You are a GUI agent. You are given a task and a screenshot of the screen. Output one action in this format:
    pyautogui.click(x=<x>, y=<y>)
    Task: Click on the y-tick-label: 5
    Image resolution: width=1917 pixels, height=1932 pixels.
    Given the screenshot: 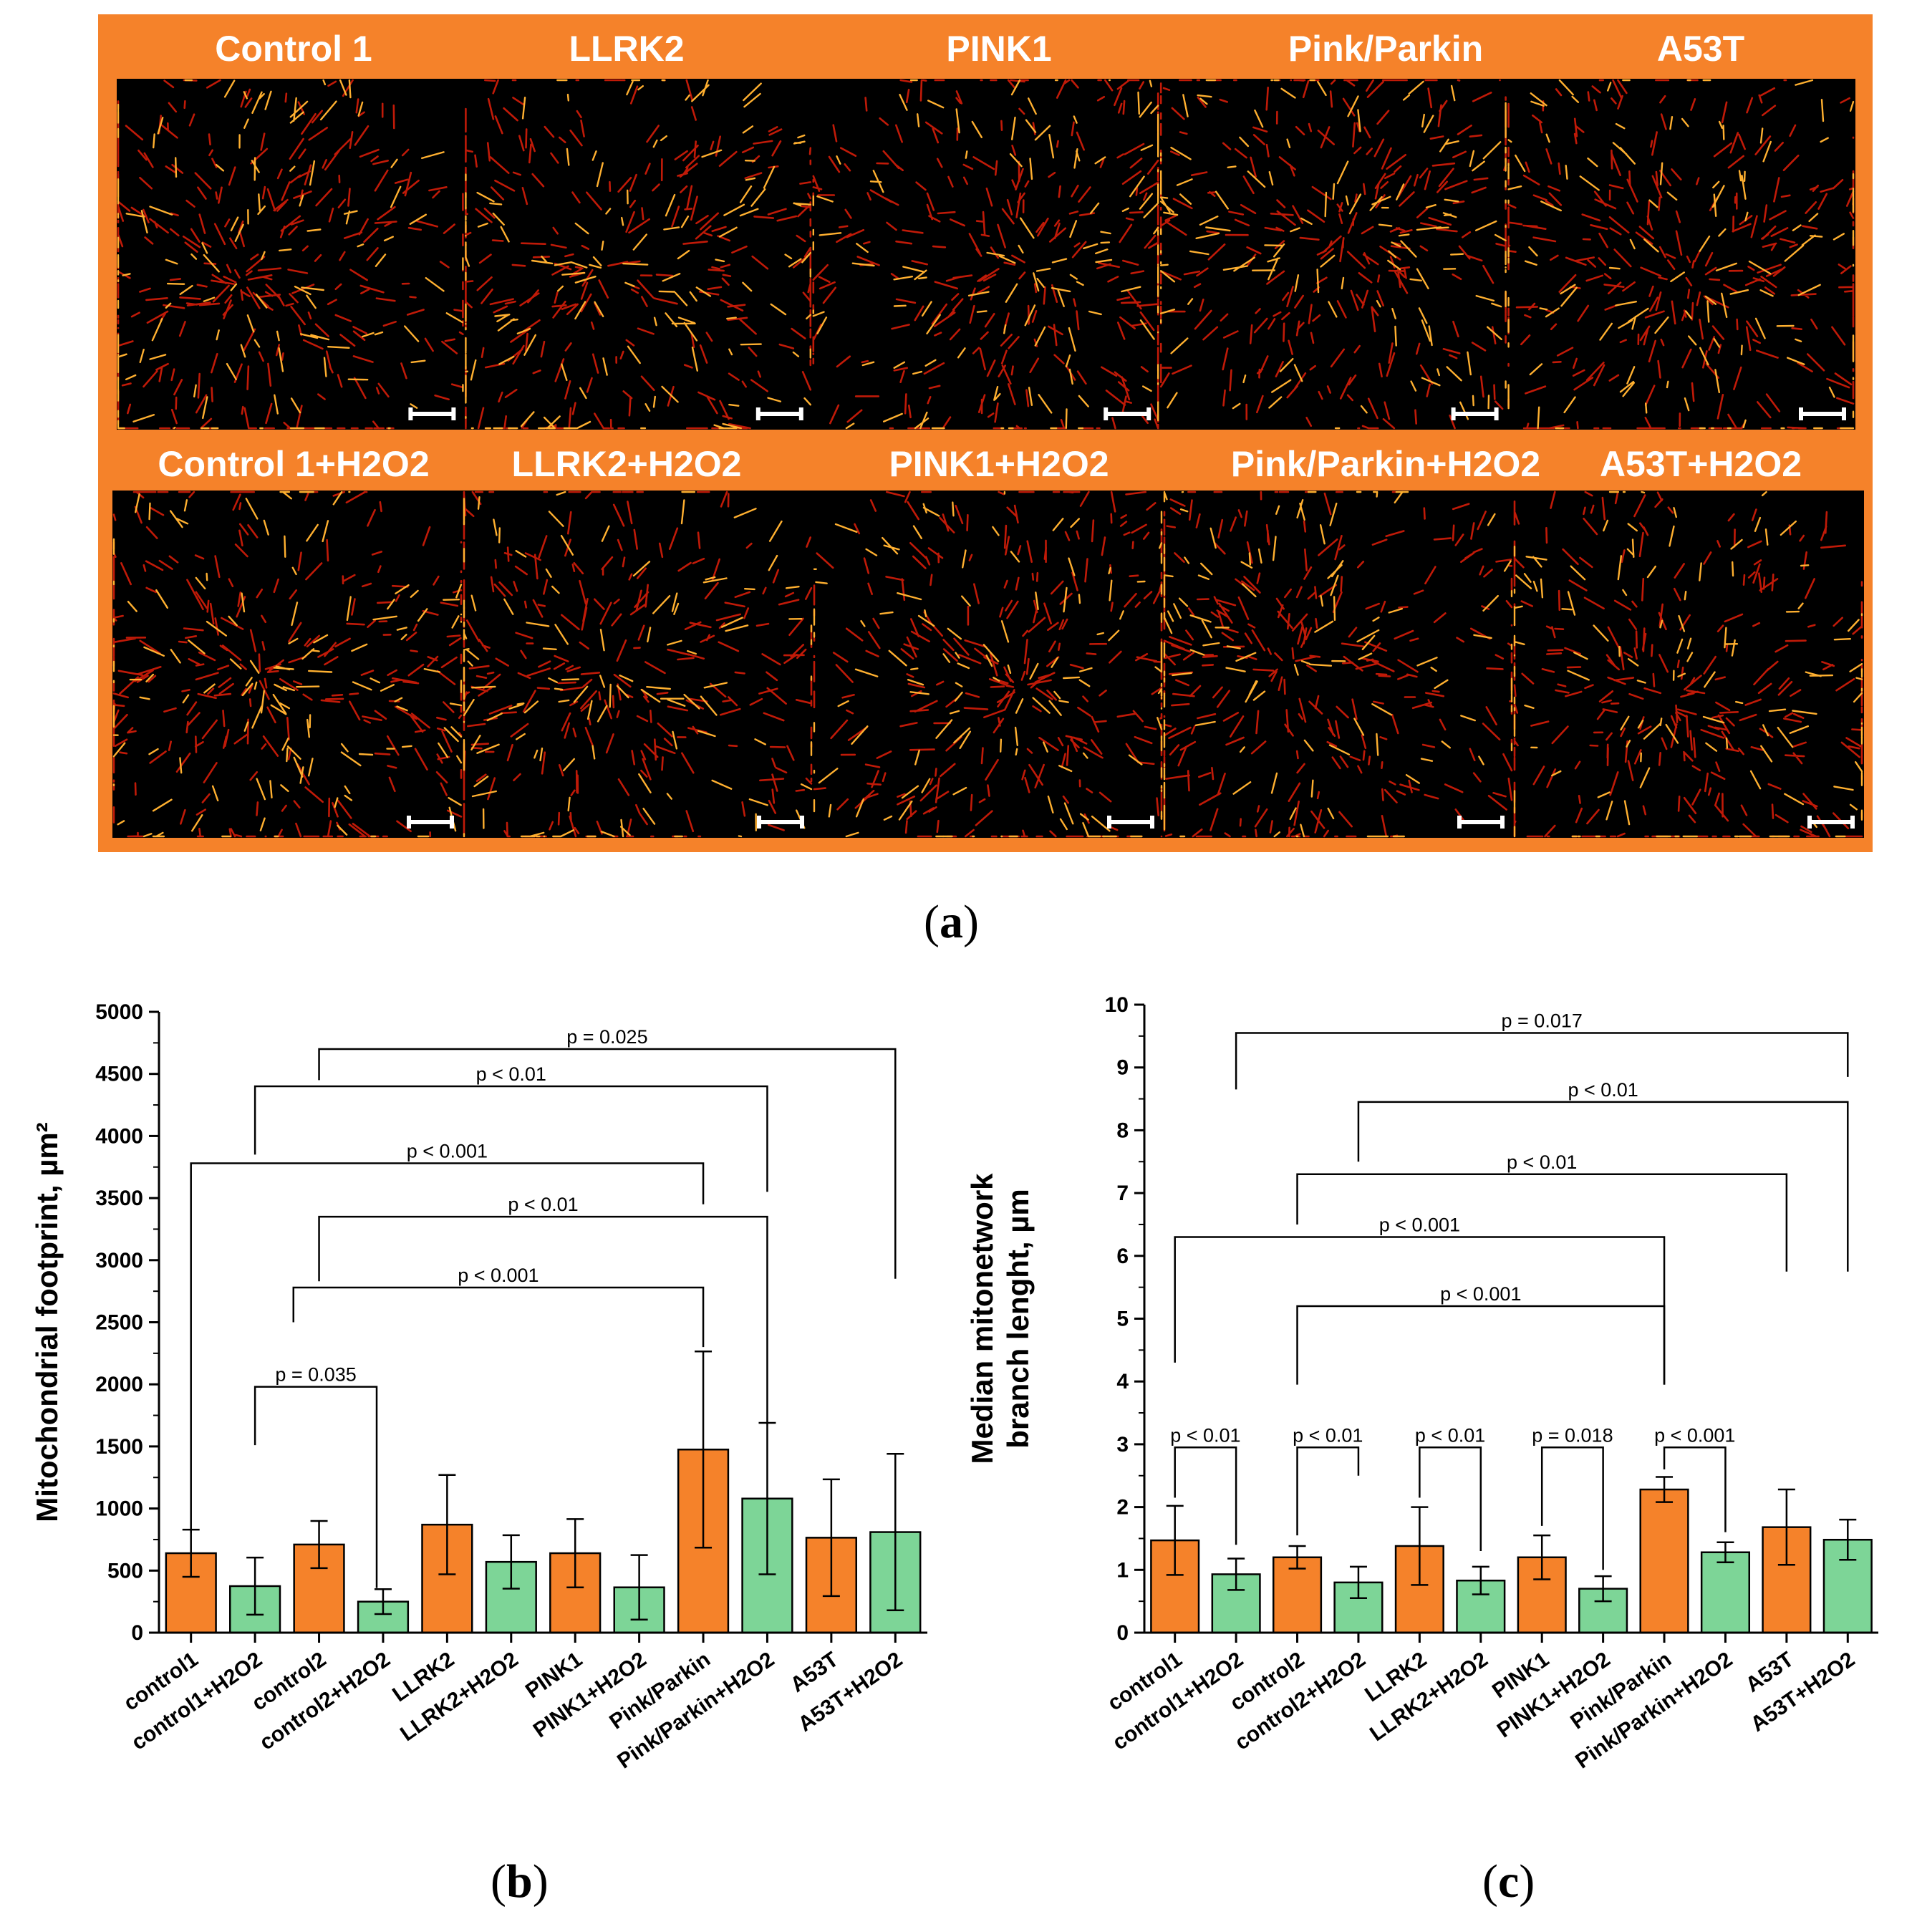 What is the action you would take?
    pyautogui.click(x=1122, y=1319)
    